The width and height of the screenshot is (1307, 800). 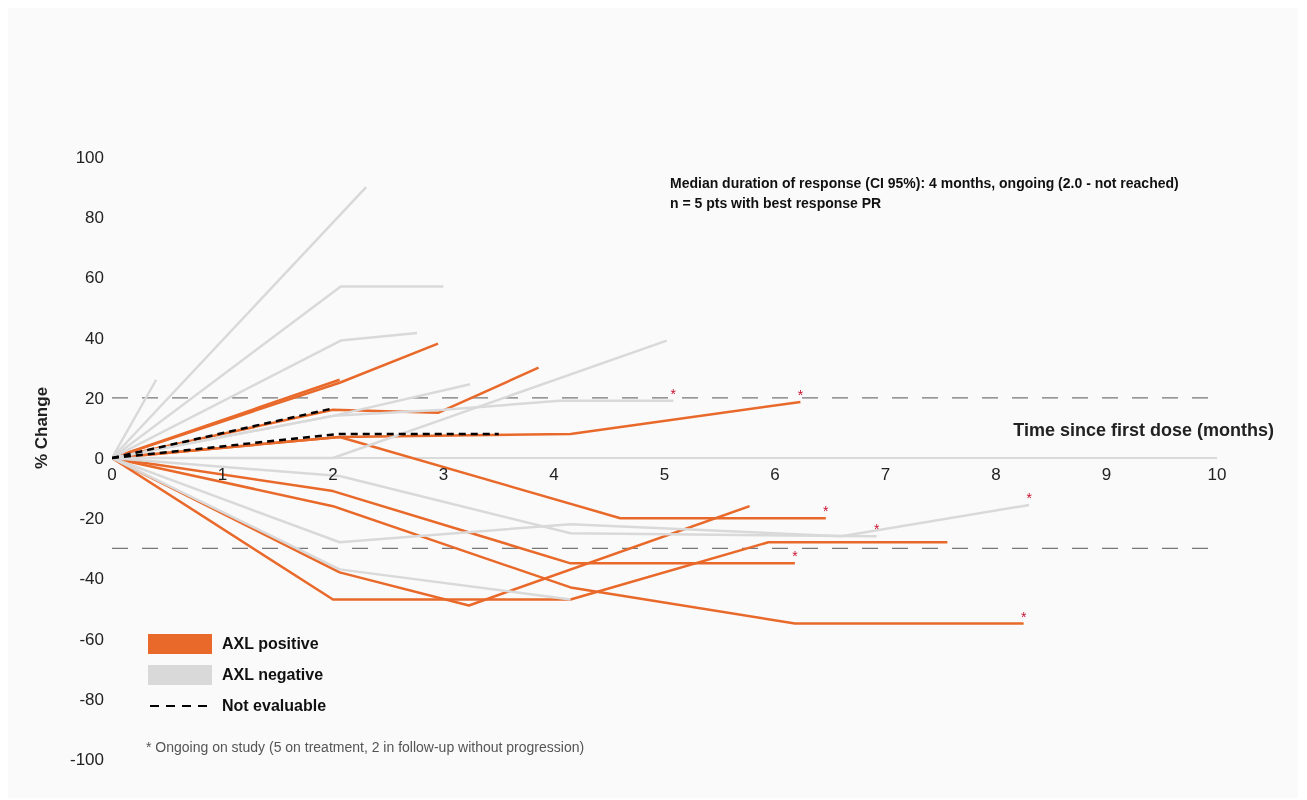 What do you see at coordinates (91, 699) in the screenshot?
I see `y-tick-label: -80` at bounding box center [91, 699].